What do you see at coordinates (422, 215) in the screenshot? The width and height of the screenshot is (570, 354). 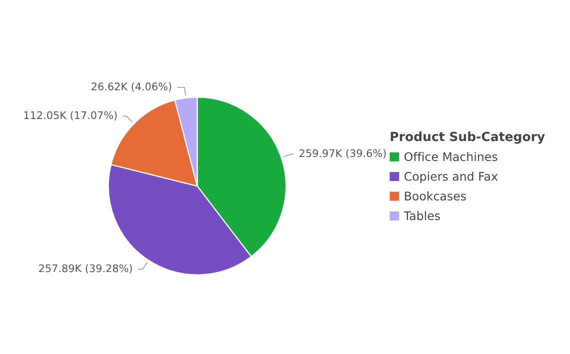 I see `legend-label: Tables` at bounding box center [422, 215].